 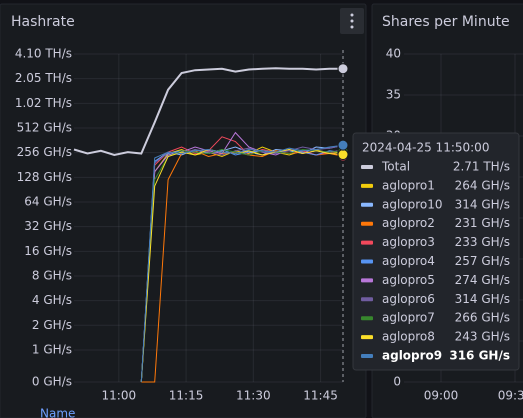 What do you see at coordinates (44, 127) in the screenshot?
I see `y-tick-label: 512 GH/s` at bounding box center [44, 127].